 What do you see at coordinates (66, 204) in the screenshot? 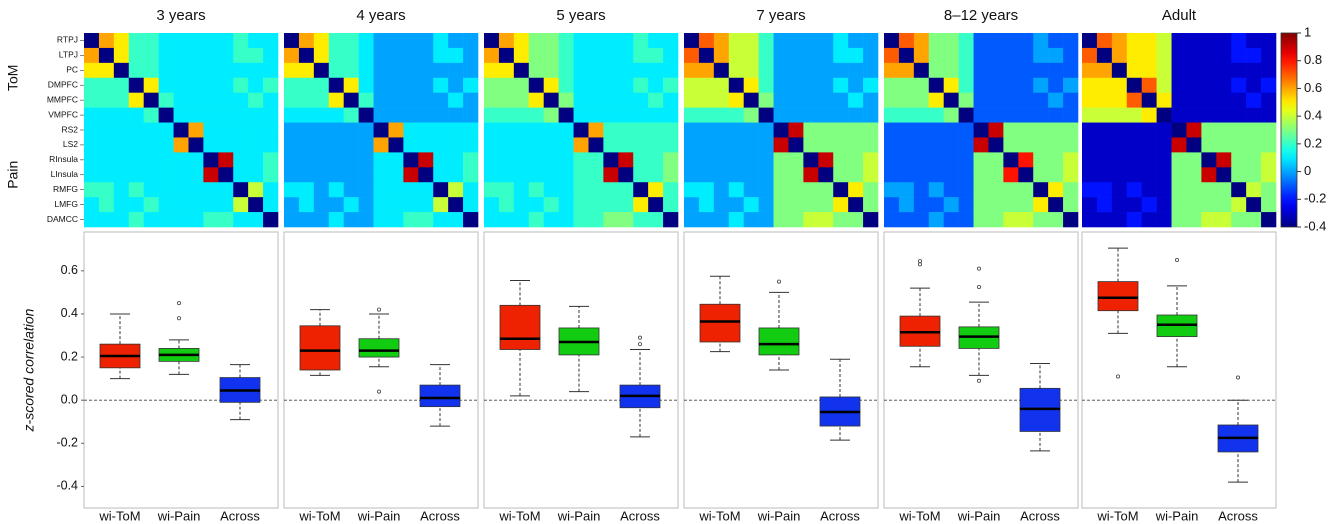
I see `row-label: LMFG` at bounding box center [66, 204].